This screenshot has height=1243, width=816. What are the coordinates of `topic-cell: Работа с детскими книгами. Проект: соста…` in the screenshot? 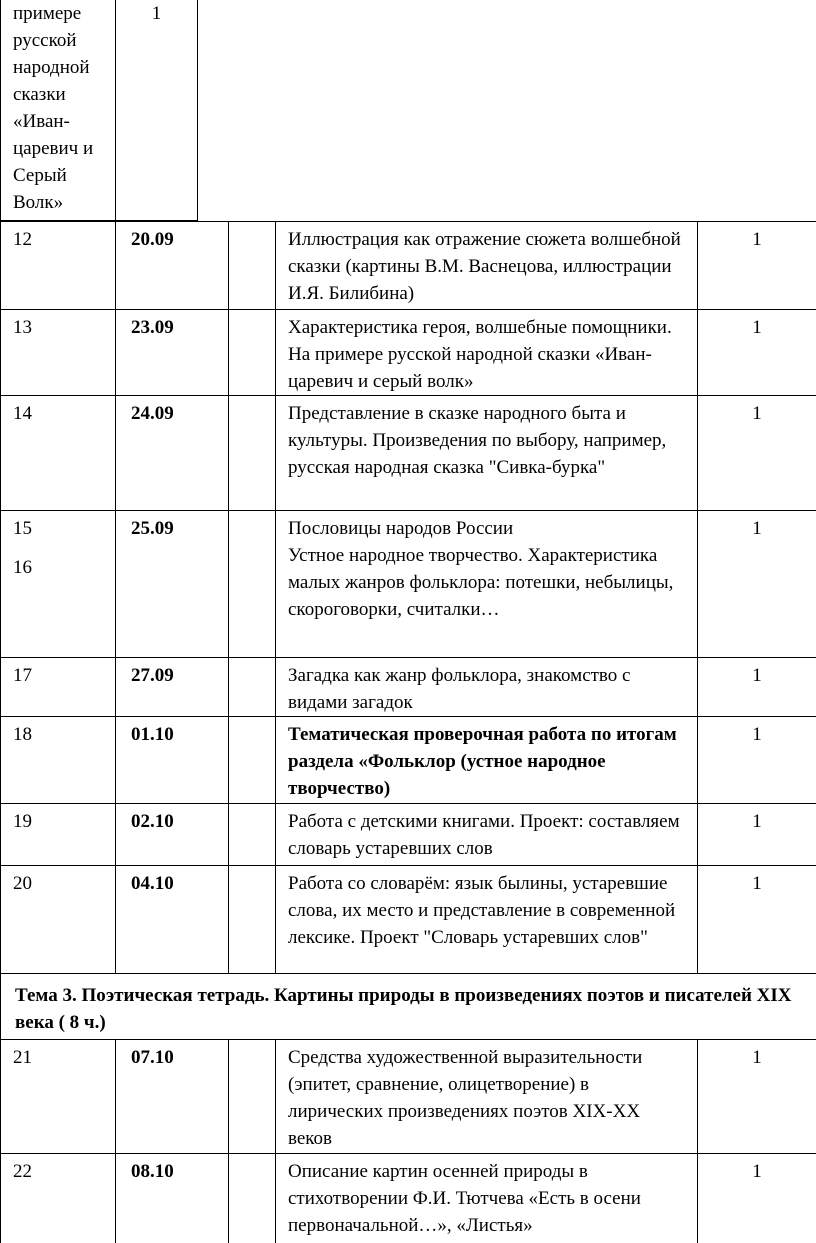 It's located at (486, 834).